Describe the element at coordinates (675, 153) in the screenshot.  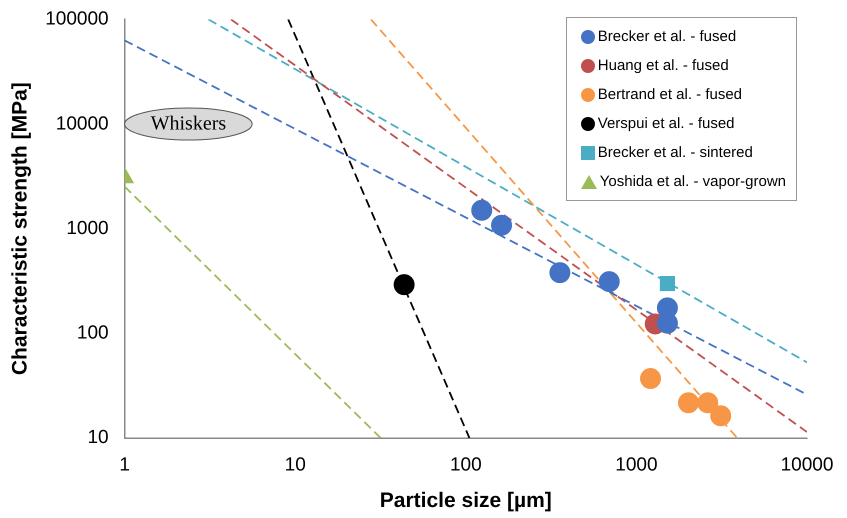
I see `legend-label: Brecker et al. - sintered` at that location.